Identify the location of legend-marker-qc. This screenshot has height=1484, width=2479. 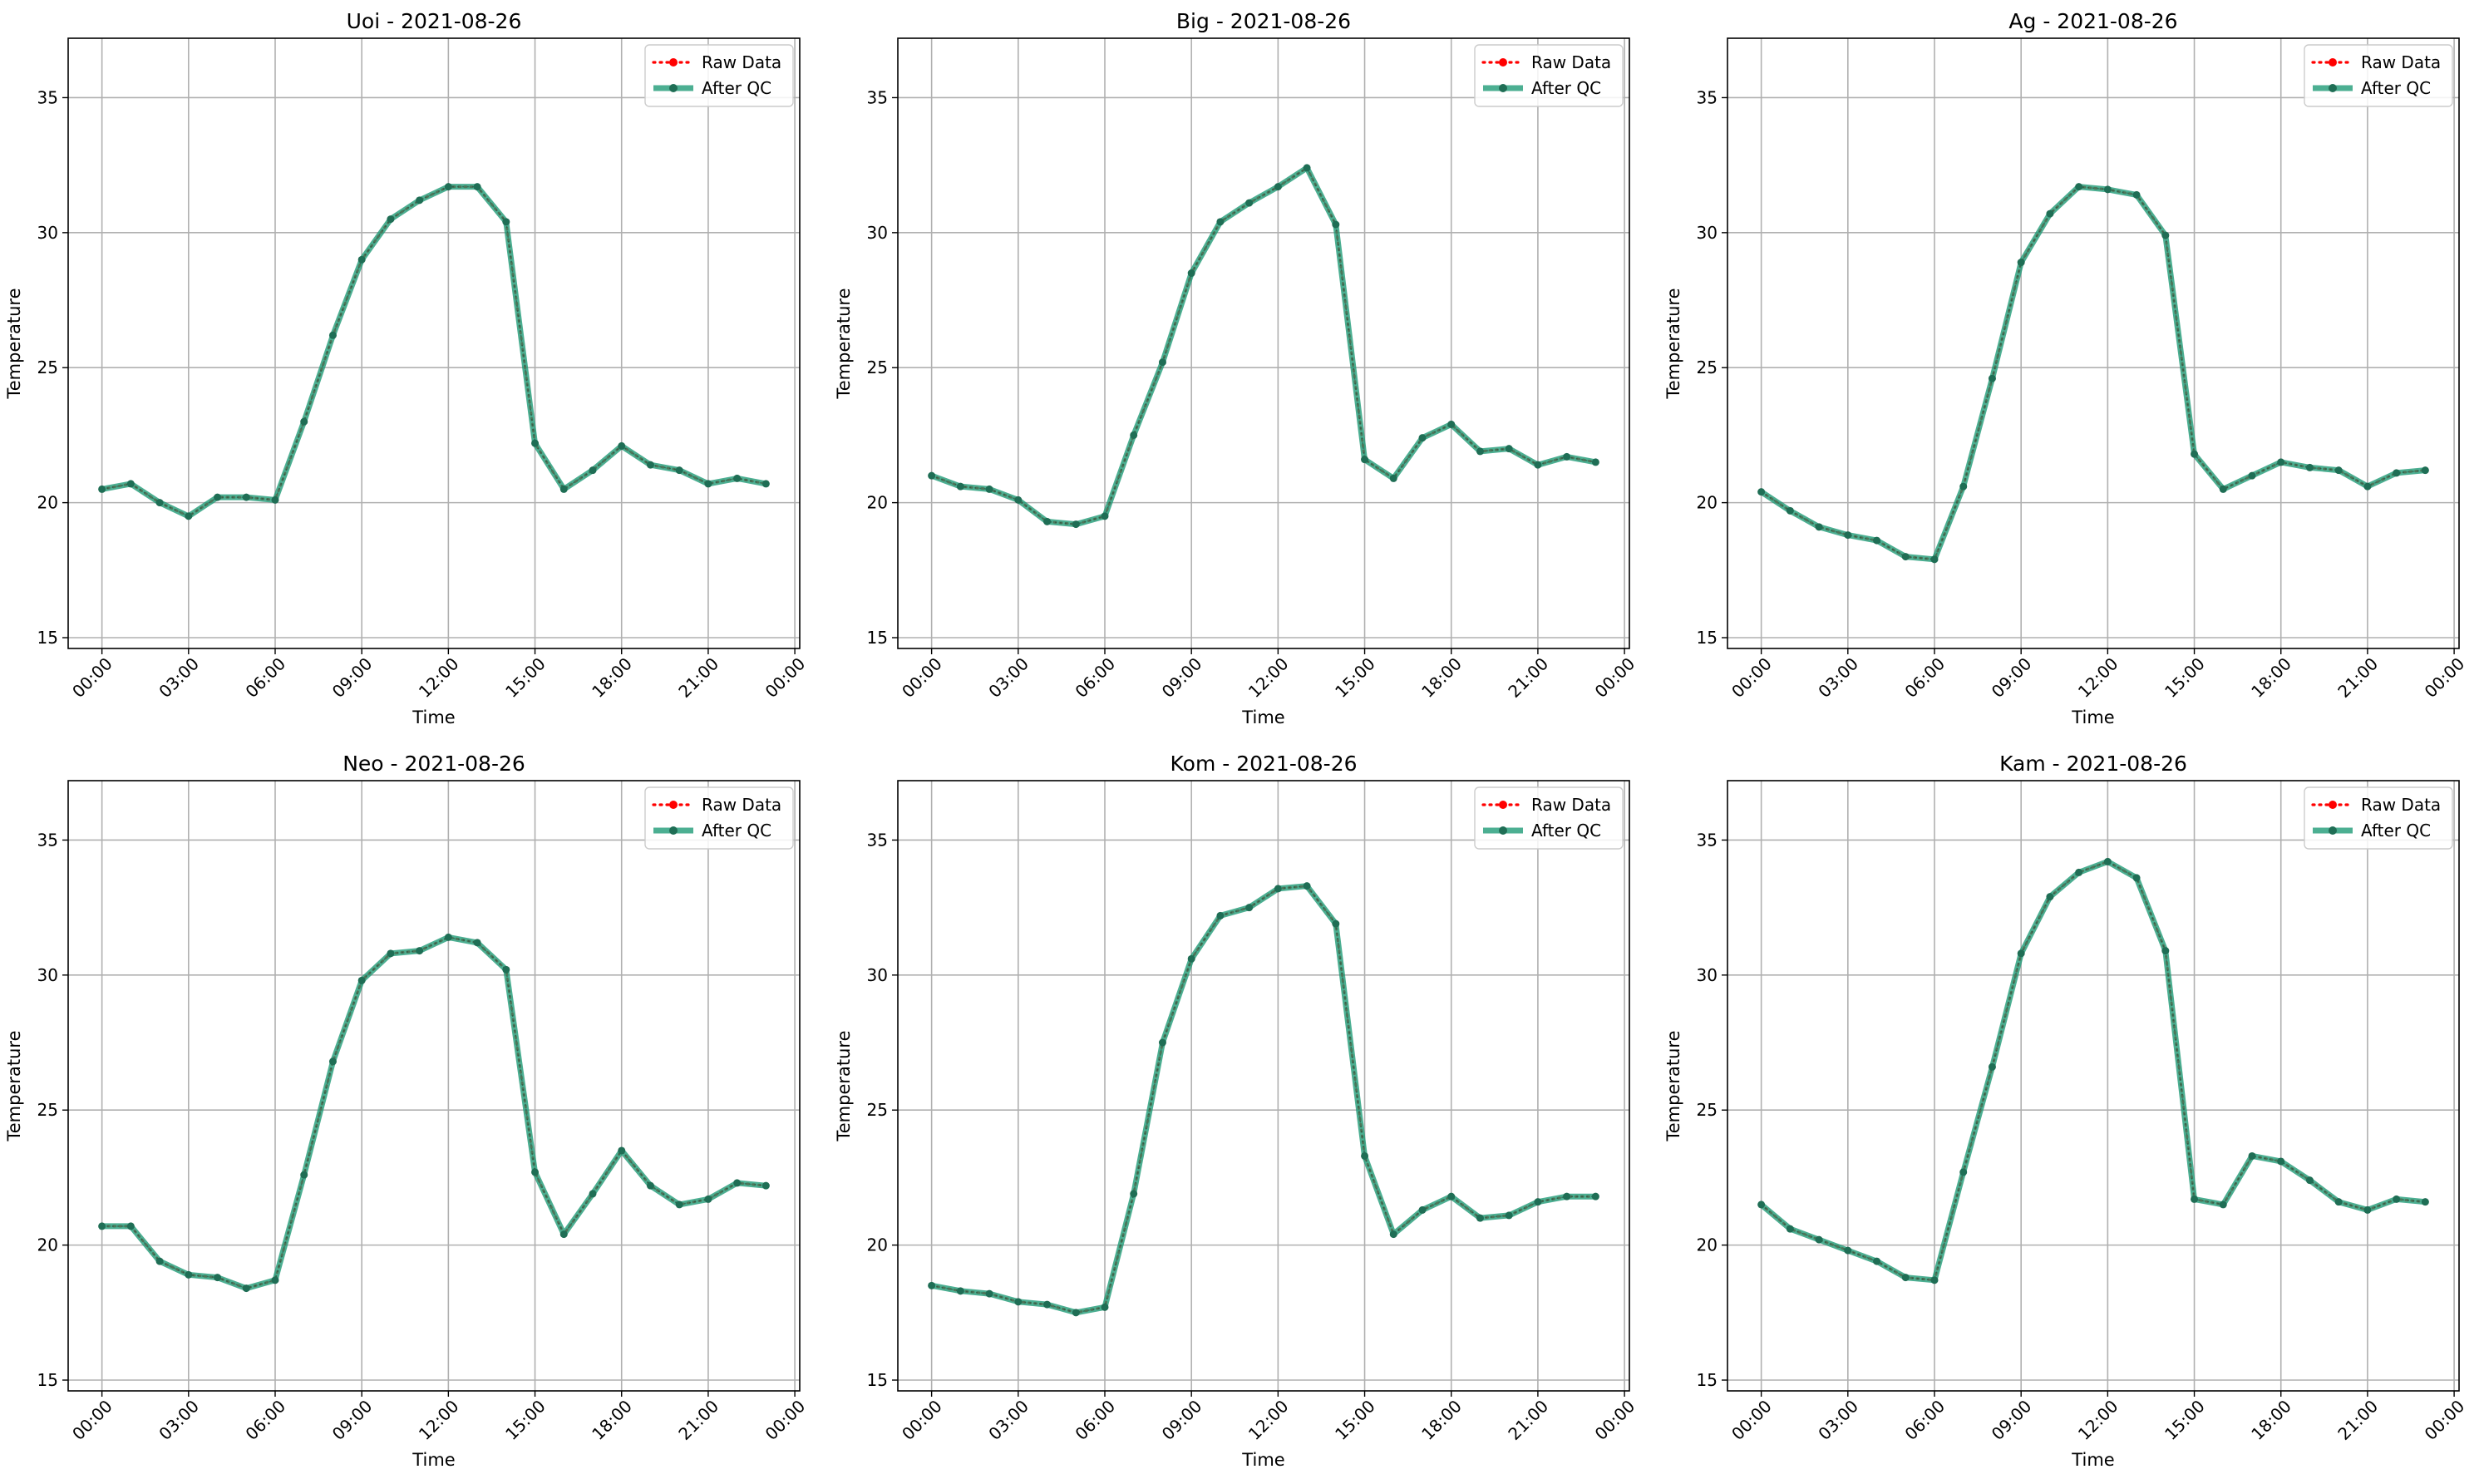
(2333, 88).